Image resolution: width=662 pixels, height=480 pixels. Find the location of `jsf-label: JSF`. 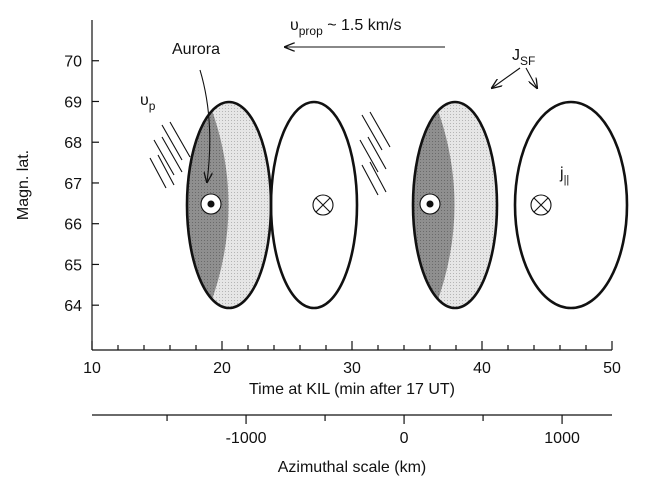

jsf-label: JSF is located at coordinates (523, 57).